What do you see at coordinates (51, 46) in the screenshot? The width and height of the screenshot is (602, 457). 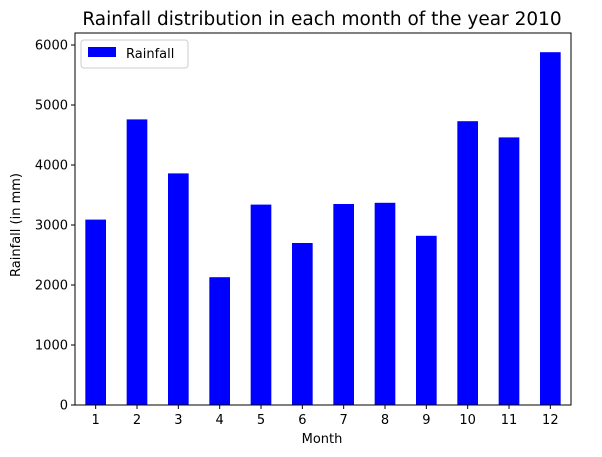 I see `y-tick-label: 6000` at bounding box center [51, 46].